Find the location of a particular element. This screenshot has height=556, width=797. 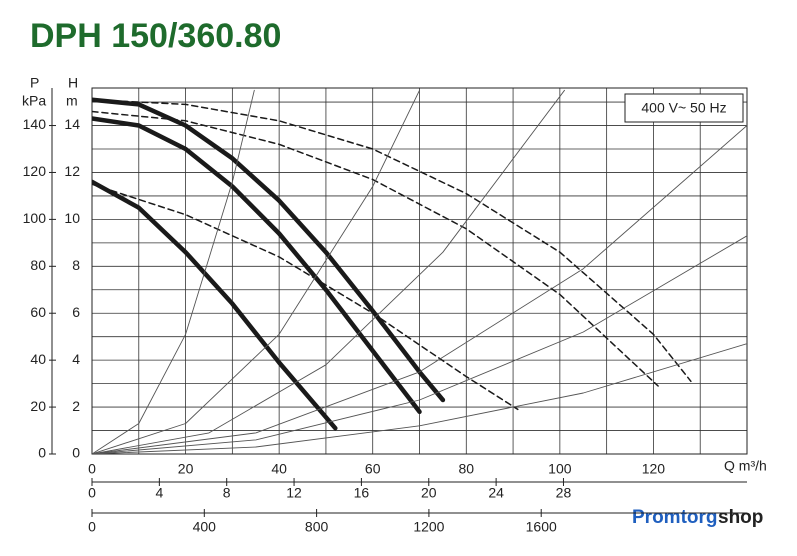

y-tick-label: 0 is located at coordinates (76, 453).